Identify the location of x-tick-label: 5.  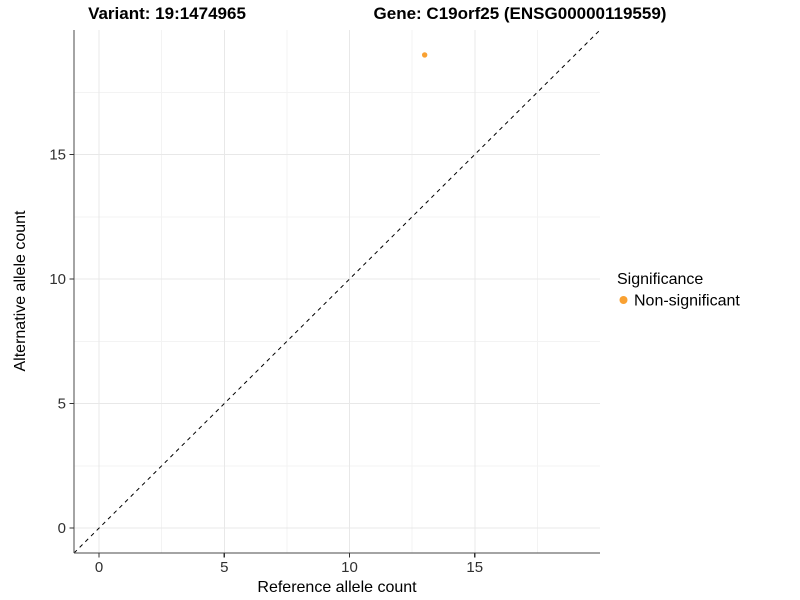
(224, 567).